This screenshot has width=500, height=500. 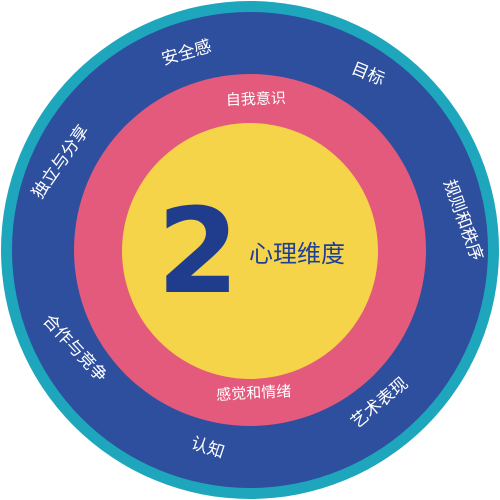 I want to click on inner-label-feelings-emotions: 感觉和情绪, so click(x=254, y=393).